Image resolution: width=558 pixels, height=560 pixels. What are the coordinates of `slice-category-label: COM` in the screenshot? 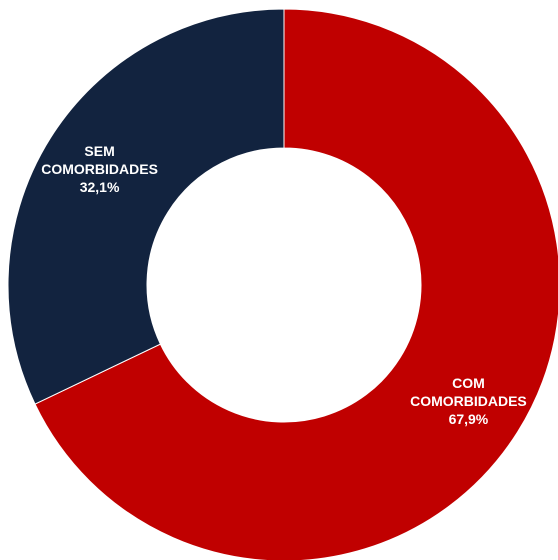 It's located at (468, 383).